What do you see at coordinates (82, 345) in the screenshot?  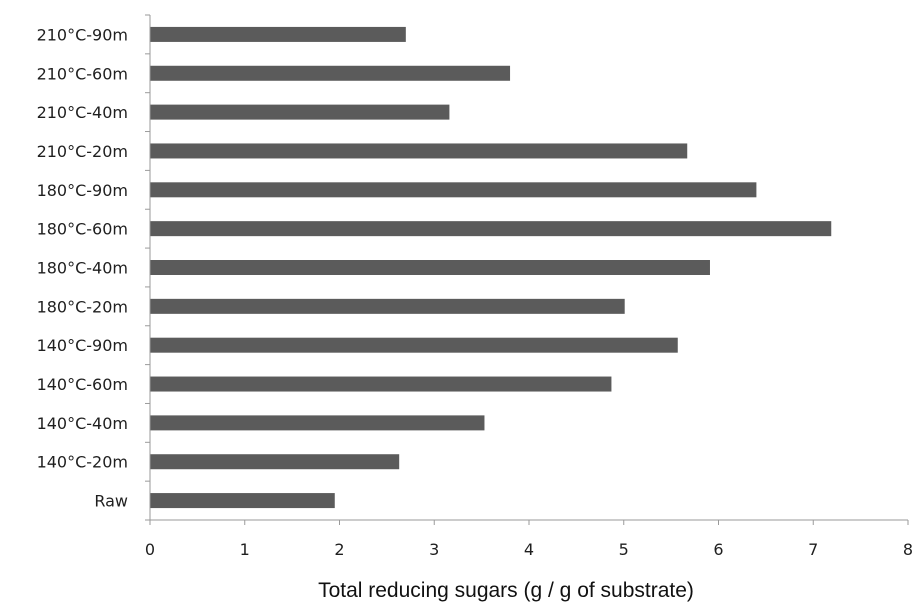 I see `category-label-4: 140°C-90m` at bounding box center [82, 345].